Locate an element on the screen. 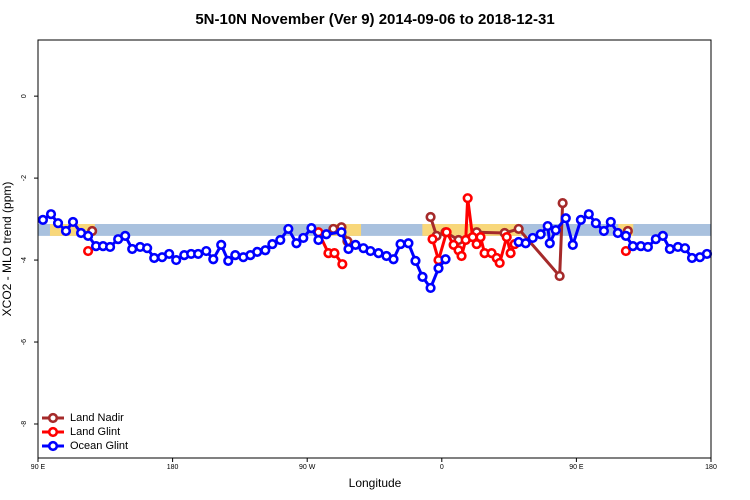  x-tick-label: 90 W is located at coordinates (307, 467).